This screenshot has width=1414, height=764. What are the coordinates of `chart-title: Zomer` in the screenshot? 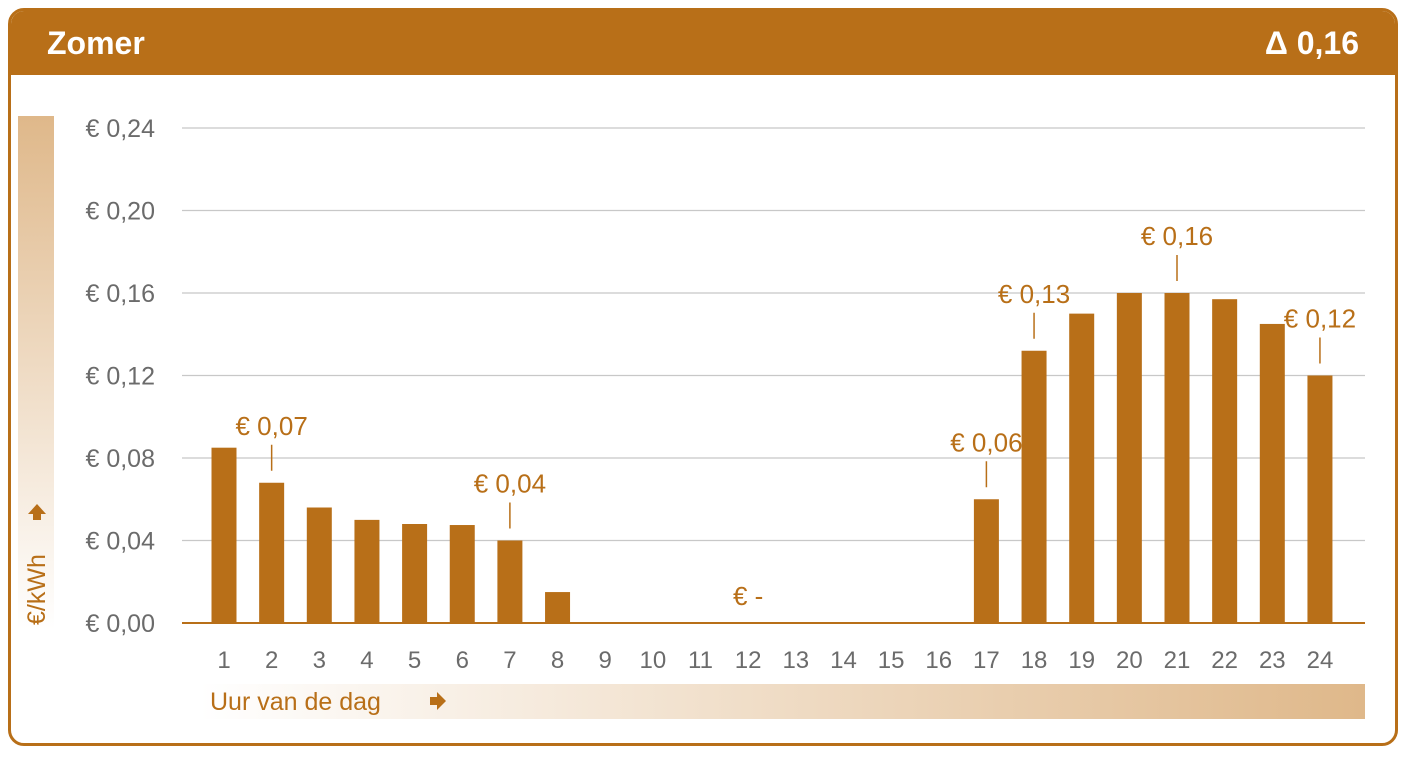 It's located at (96, 43).